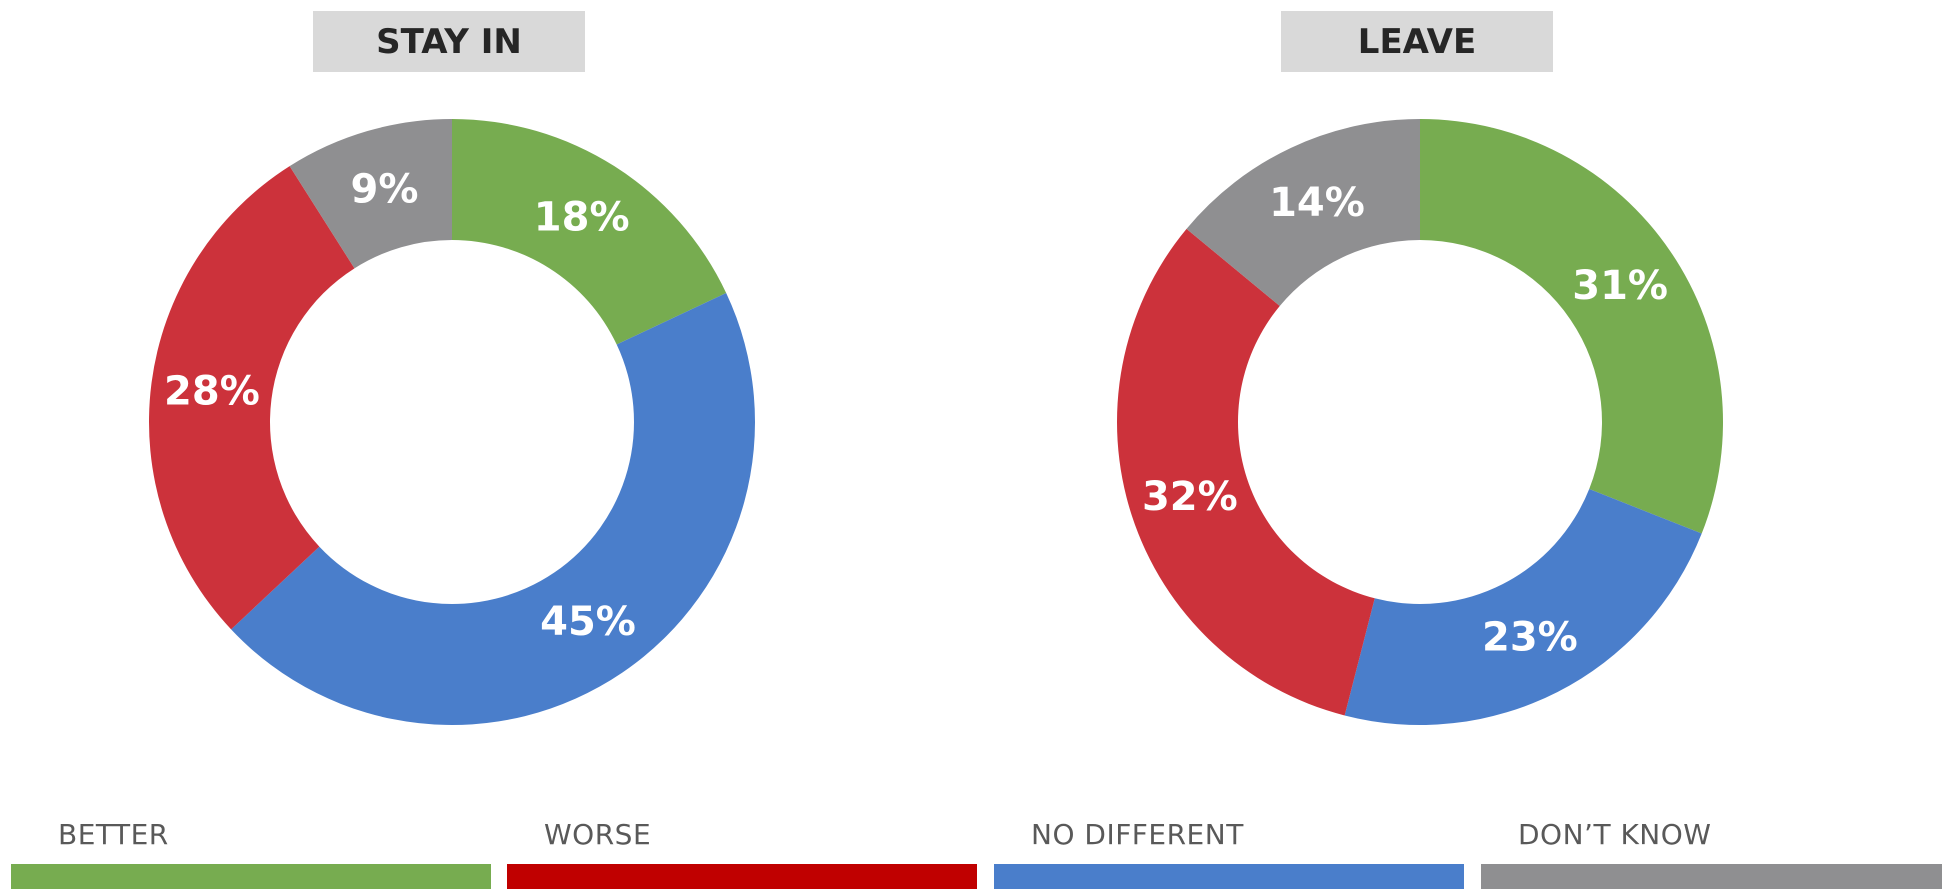  Describe the element at coordinates (1246, 472) in the screenshot. I see `slice-leave-worse` at that location.